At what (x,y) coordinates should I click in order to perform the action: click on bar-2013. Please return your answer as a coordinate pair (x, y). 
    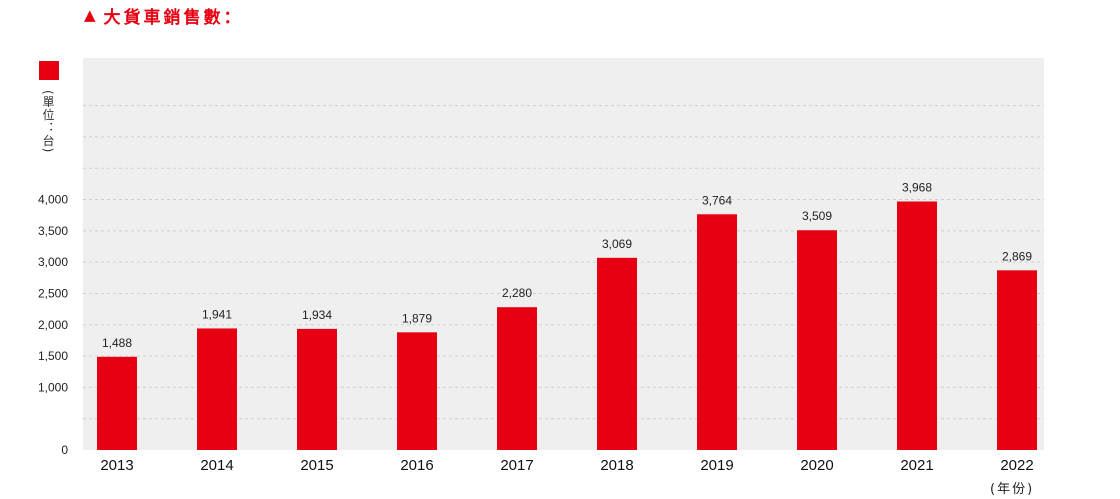
    Looking at the image, I should click on (117, 403).